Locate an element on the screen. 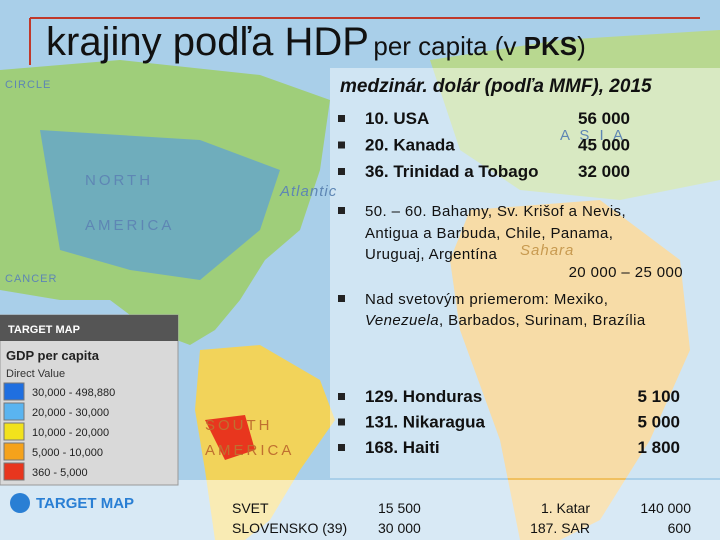  footer-value: 600 is located at coordinates (680, 528).